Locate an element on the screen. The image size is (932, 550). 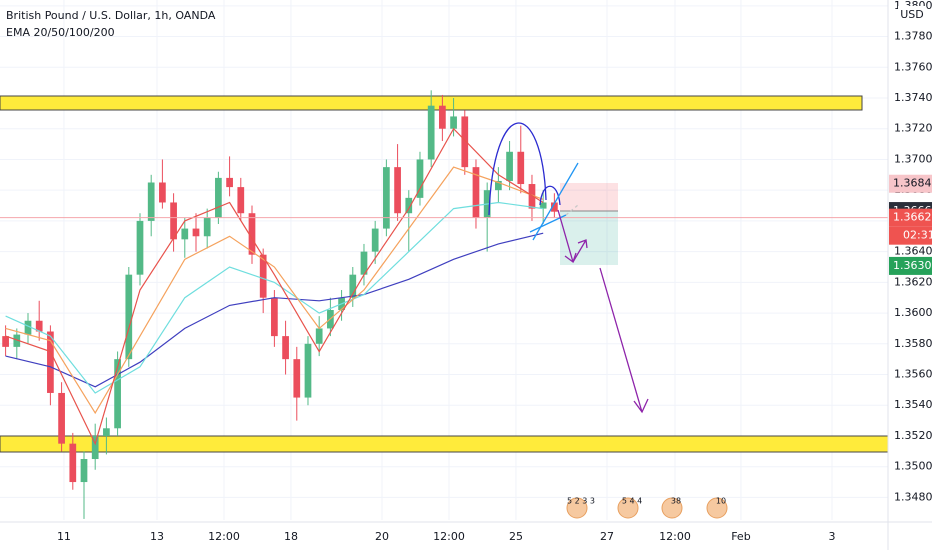
x-tick-label: 25 is located at coordinates (516, 536).